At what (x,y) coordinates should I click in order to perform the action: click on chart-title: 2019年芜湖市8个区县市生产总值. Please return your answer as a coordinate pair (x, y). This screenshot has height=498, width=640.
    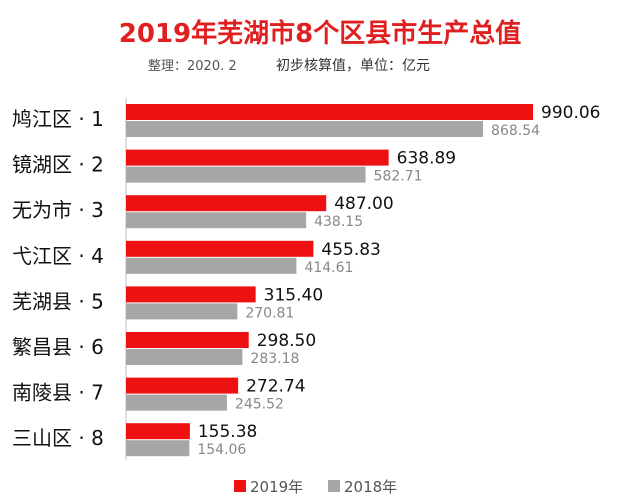
    Looking at the image, I should click on (320, 33).